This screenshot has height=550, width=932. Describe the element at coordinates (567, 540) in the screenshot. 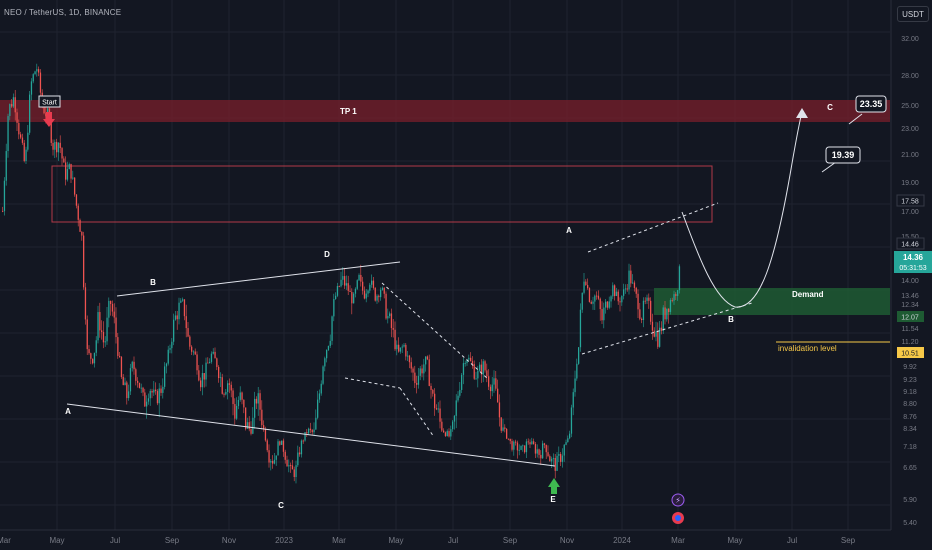

I see `x-tick-label: Nov` at that location.